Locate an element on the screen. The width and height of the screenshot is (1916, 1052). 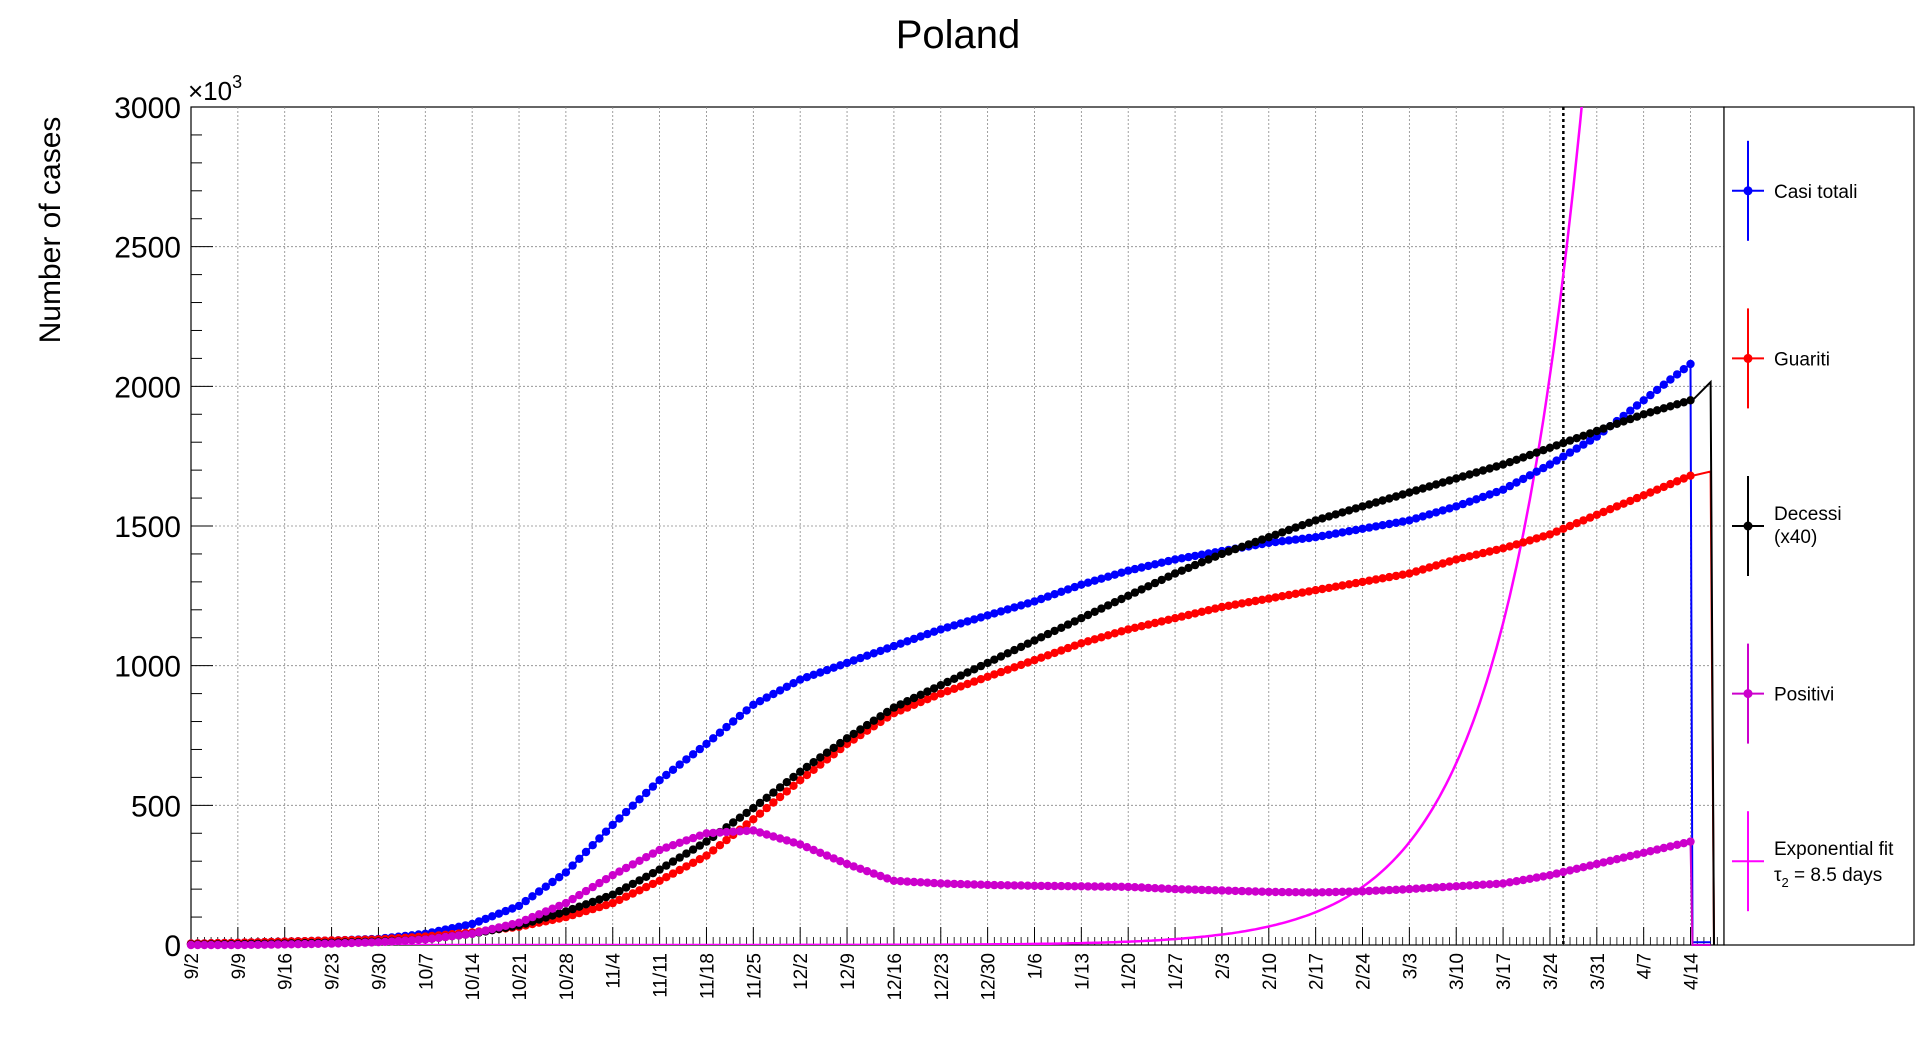
legend-guariti-marker is located at coordinates (1748, 358).